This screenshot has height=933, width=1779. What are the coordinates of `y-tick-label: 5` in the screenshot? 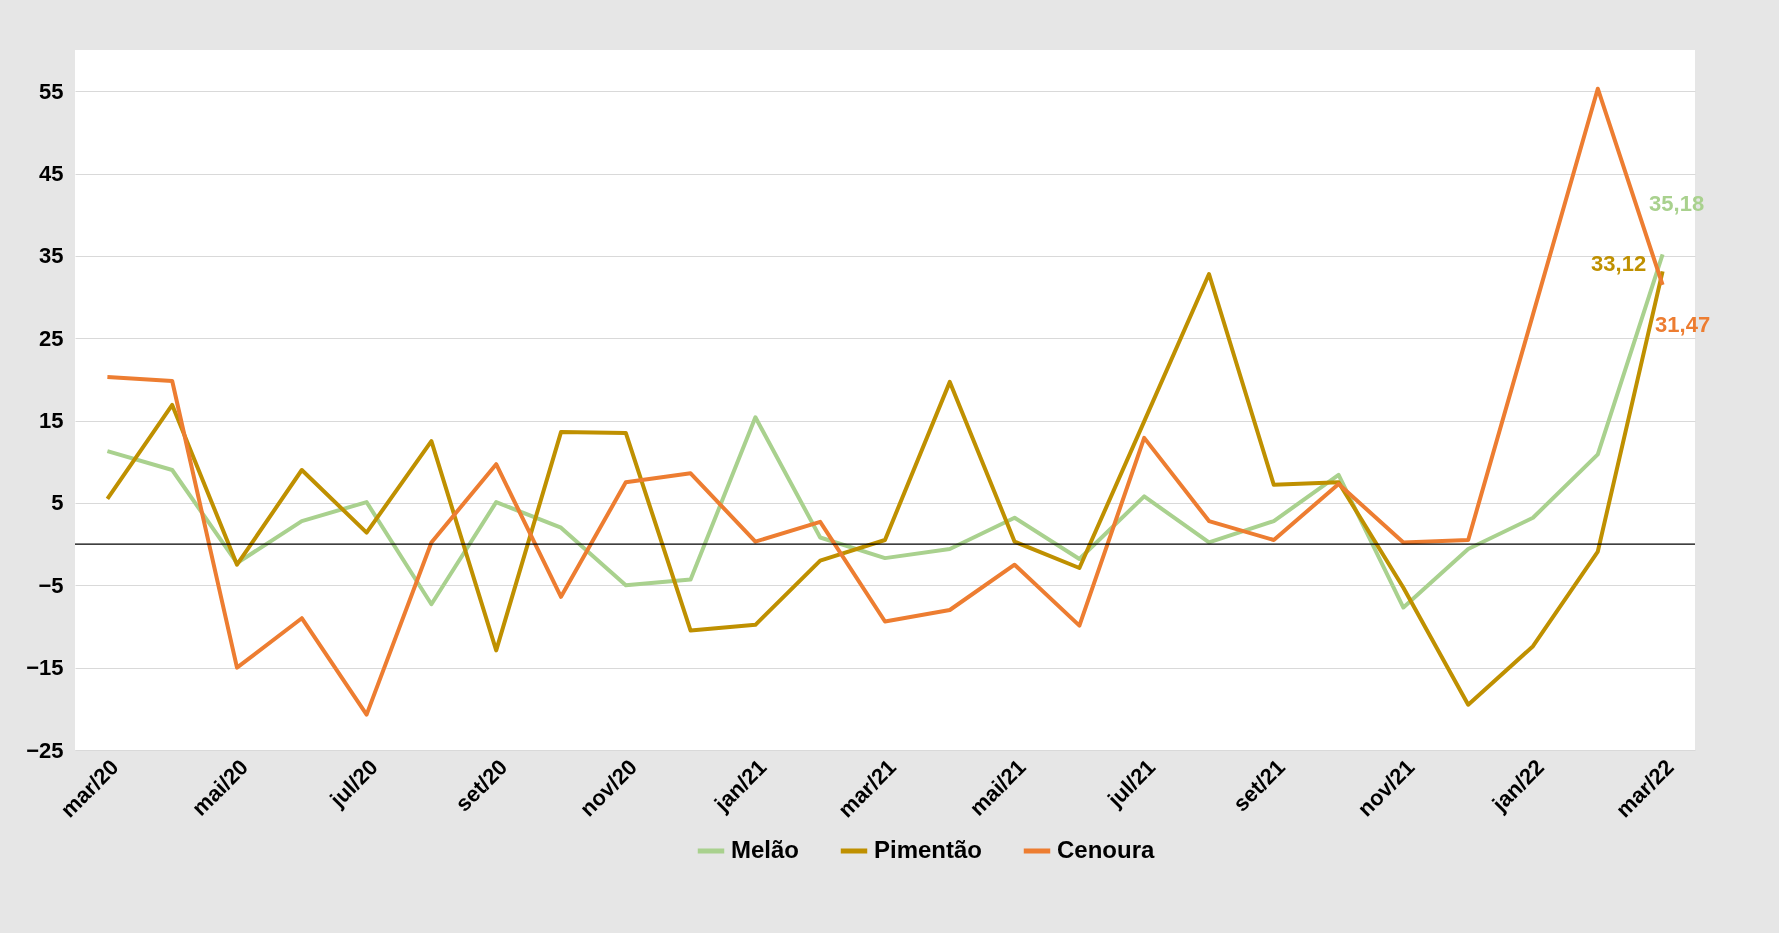 It's located at (57, 503).